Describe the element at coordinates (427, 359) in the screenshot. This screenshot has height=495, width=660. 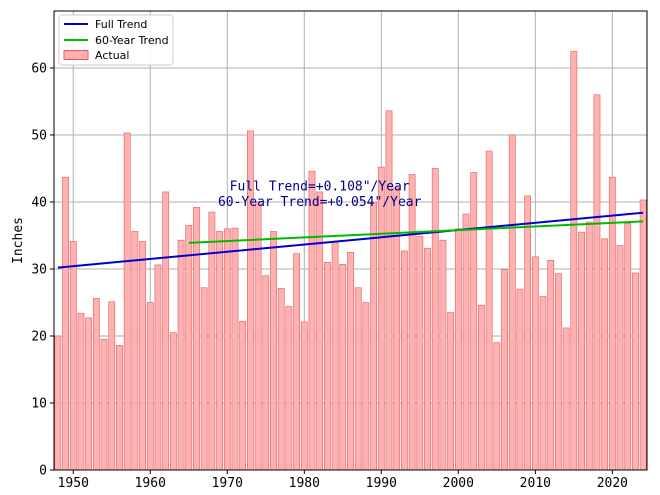
I see `bar-1996` at that location.